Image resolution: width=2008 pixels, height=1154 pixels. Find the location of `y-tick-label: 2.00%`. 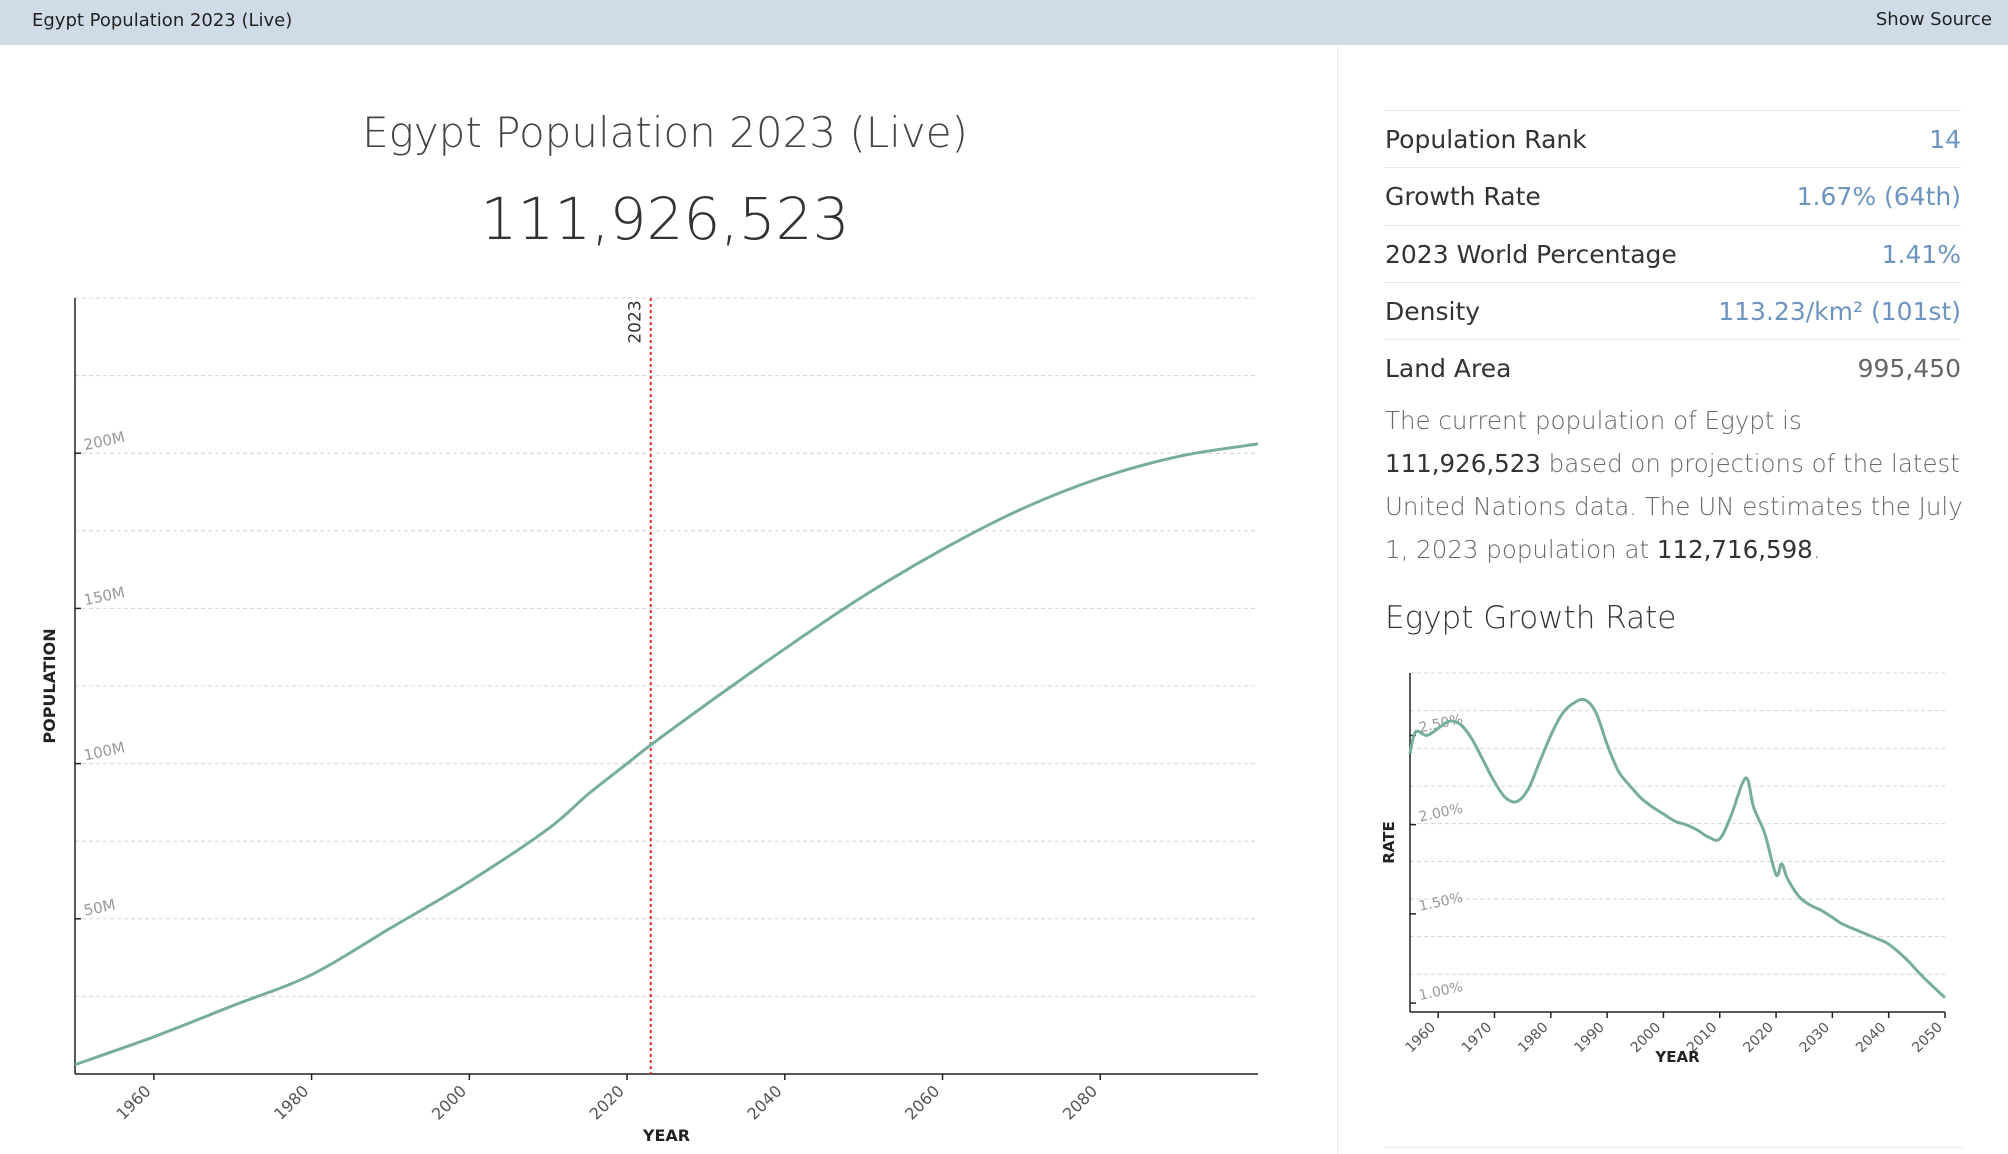

y-tick-label: 2.00% is located at coordinates (1441, 813).